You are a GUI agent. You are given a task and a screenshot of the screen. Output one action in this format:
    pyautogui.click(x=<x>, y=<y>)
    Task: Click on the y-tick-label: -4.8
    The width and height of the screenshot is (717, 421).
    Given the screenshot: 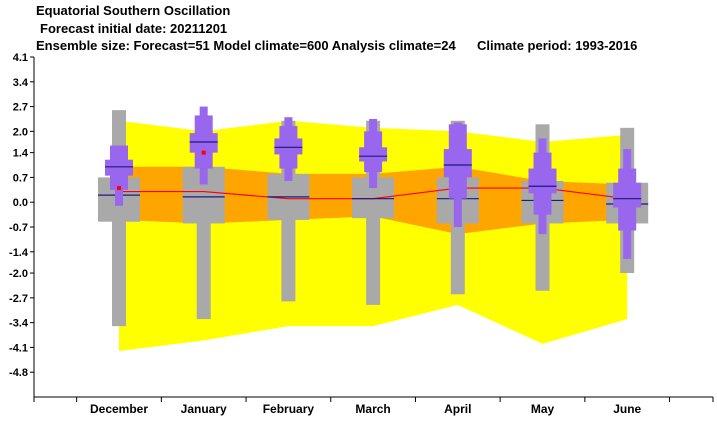 What is the action you would take?
    pyautogui.click(x=18, y=373)
    